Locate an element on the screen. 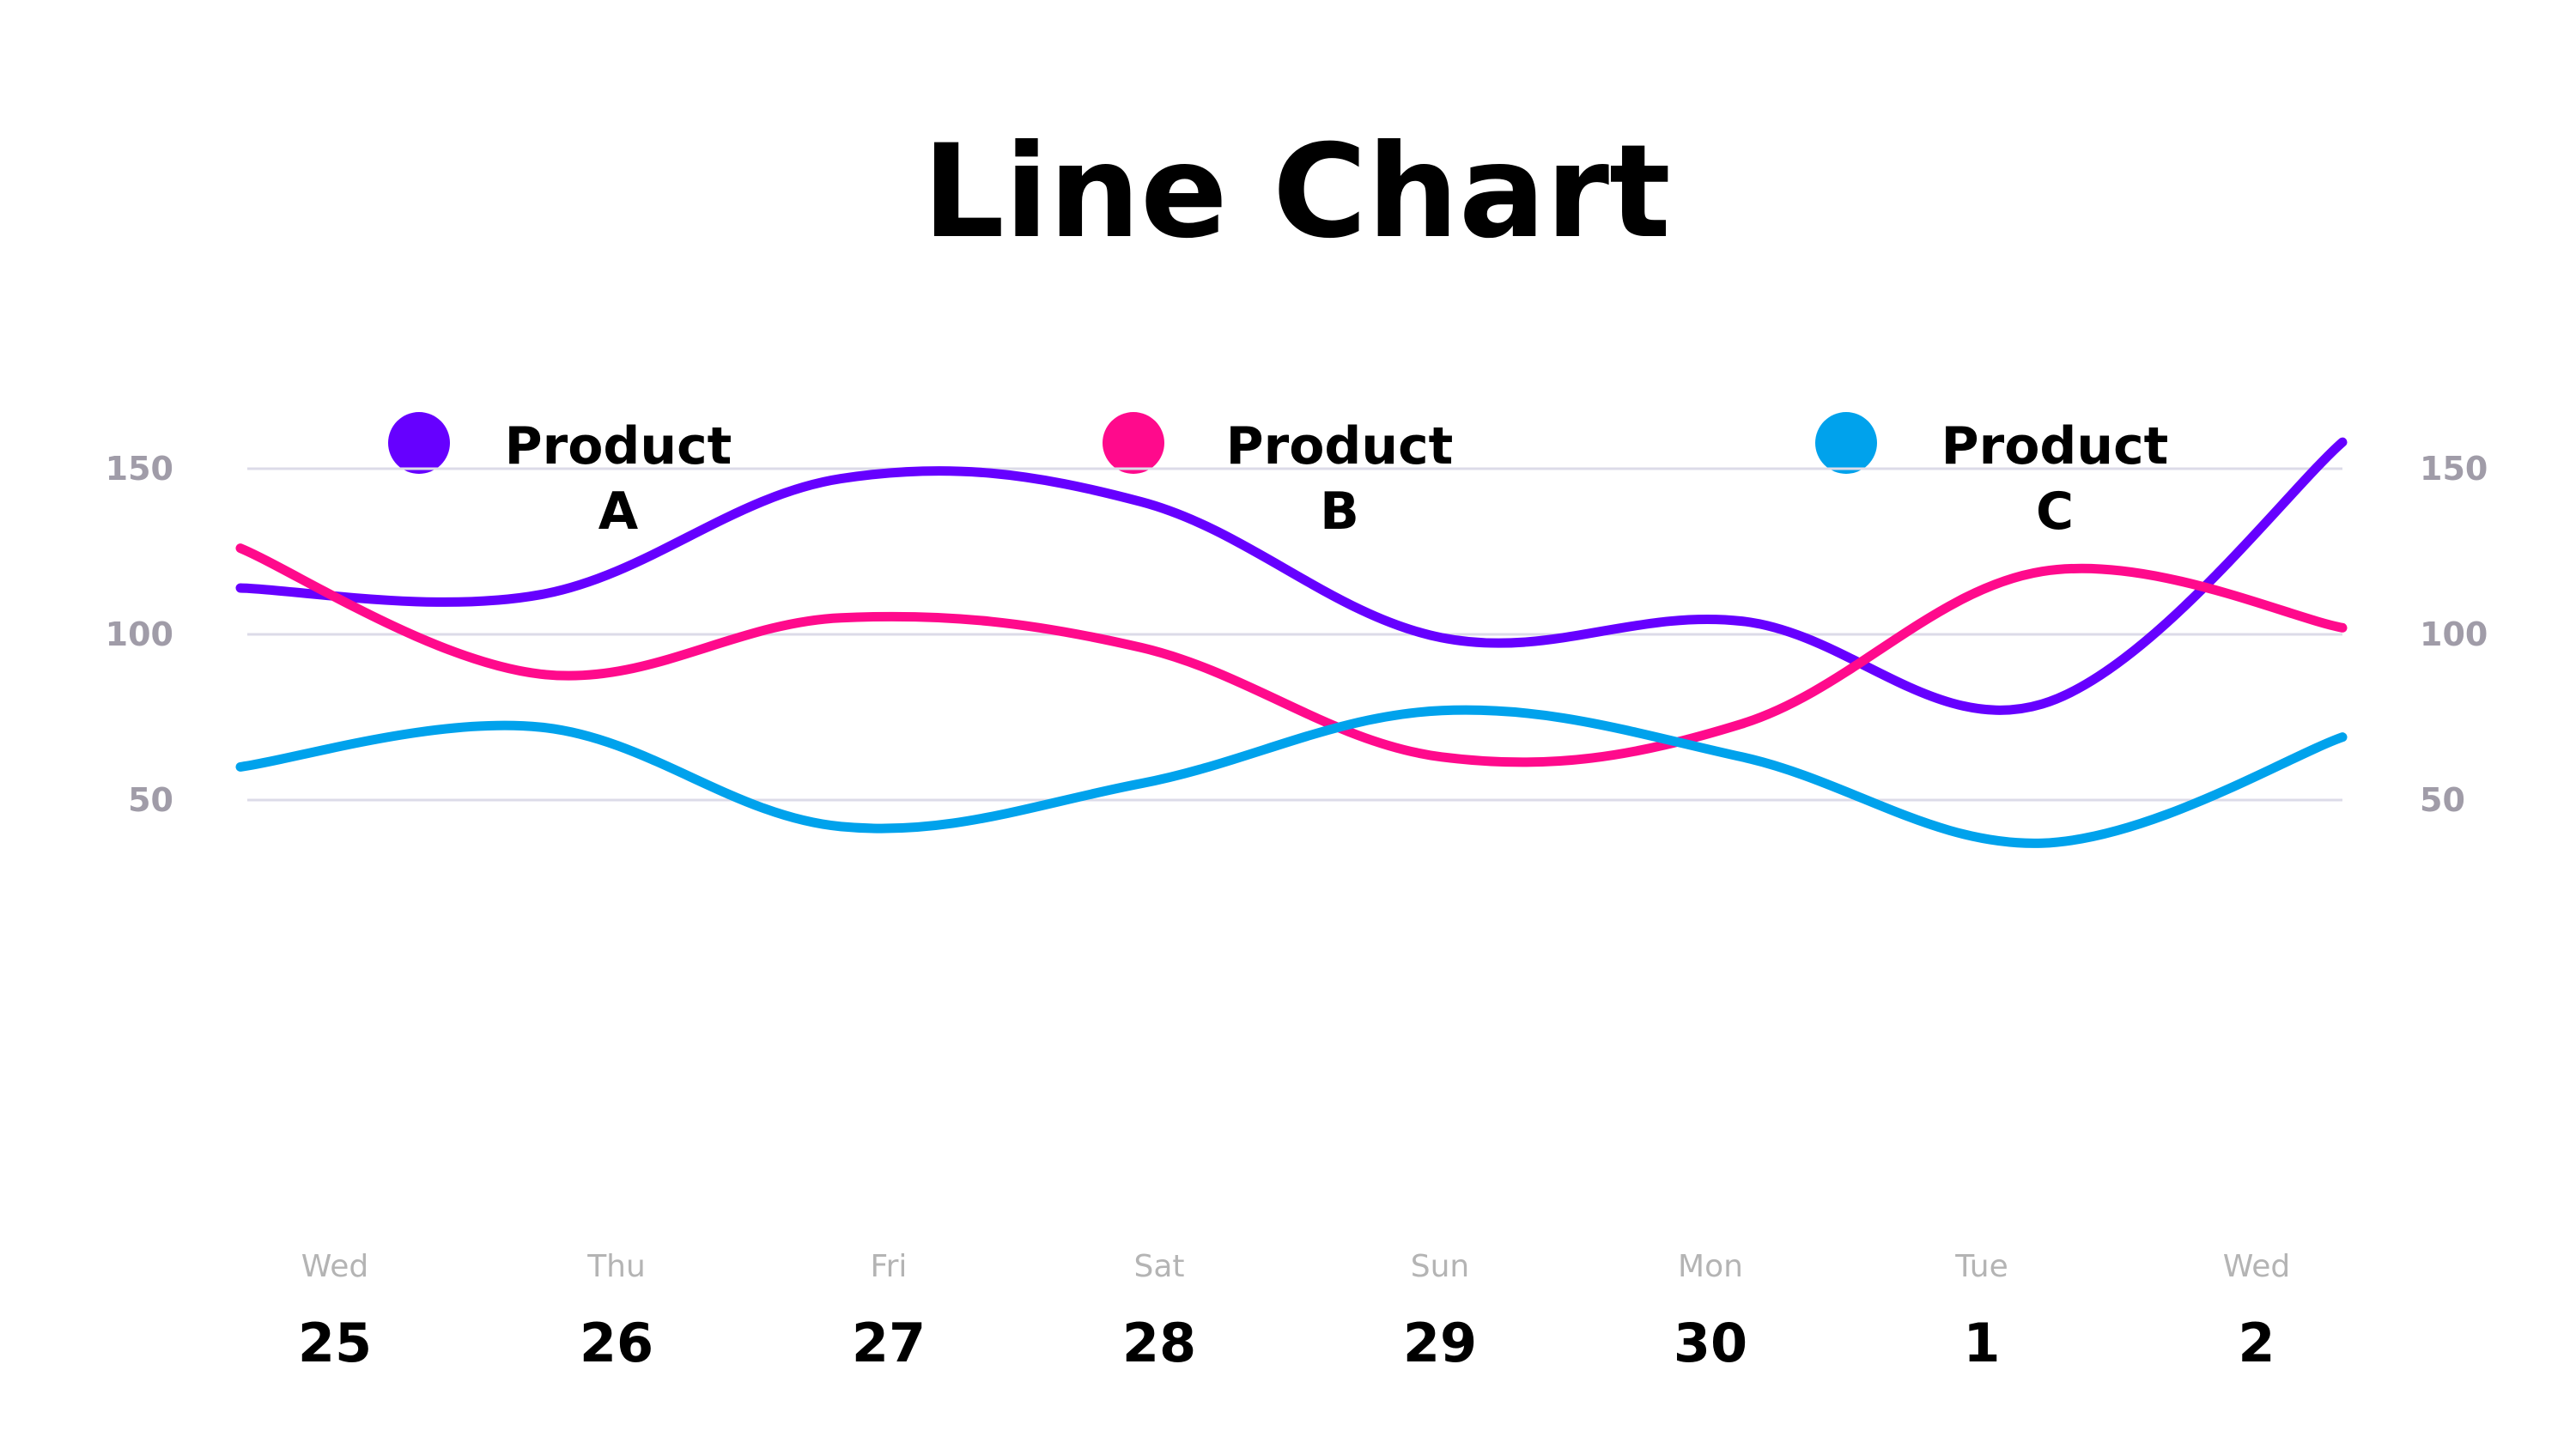 The height and width of the screenshot is (1449, 2576). y-tick-label-left: 150 is located at coordinates (139, 469).